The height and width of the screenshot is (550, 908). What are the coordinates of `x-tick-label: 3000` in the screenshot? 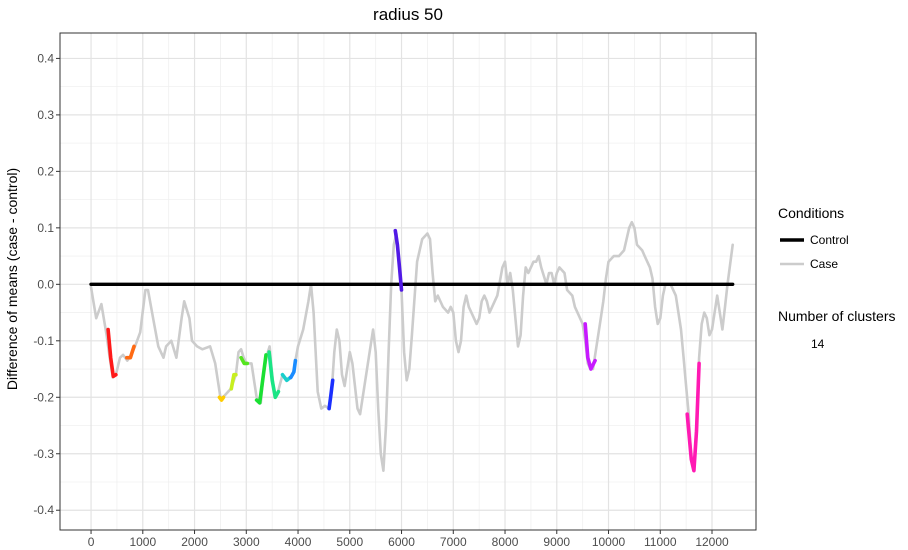 It's located at (246, 542).